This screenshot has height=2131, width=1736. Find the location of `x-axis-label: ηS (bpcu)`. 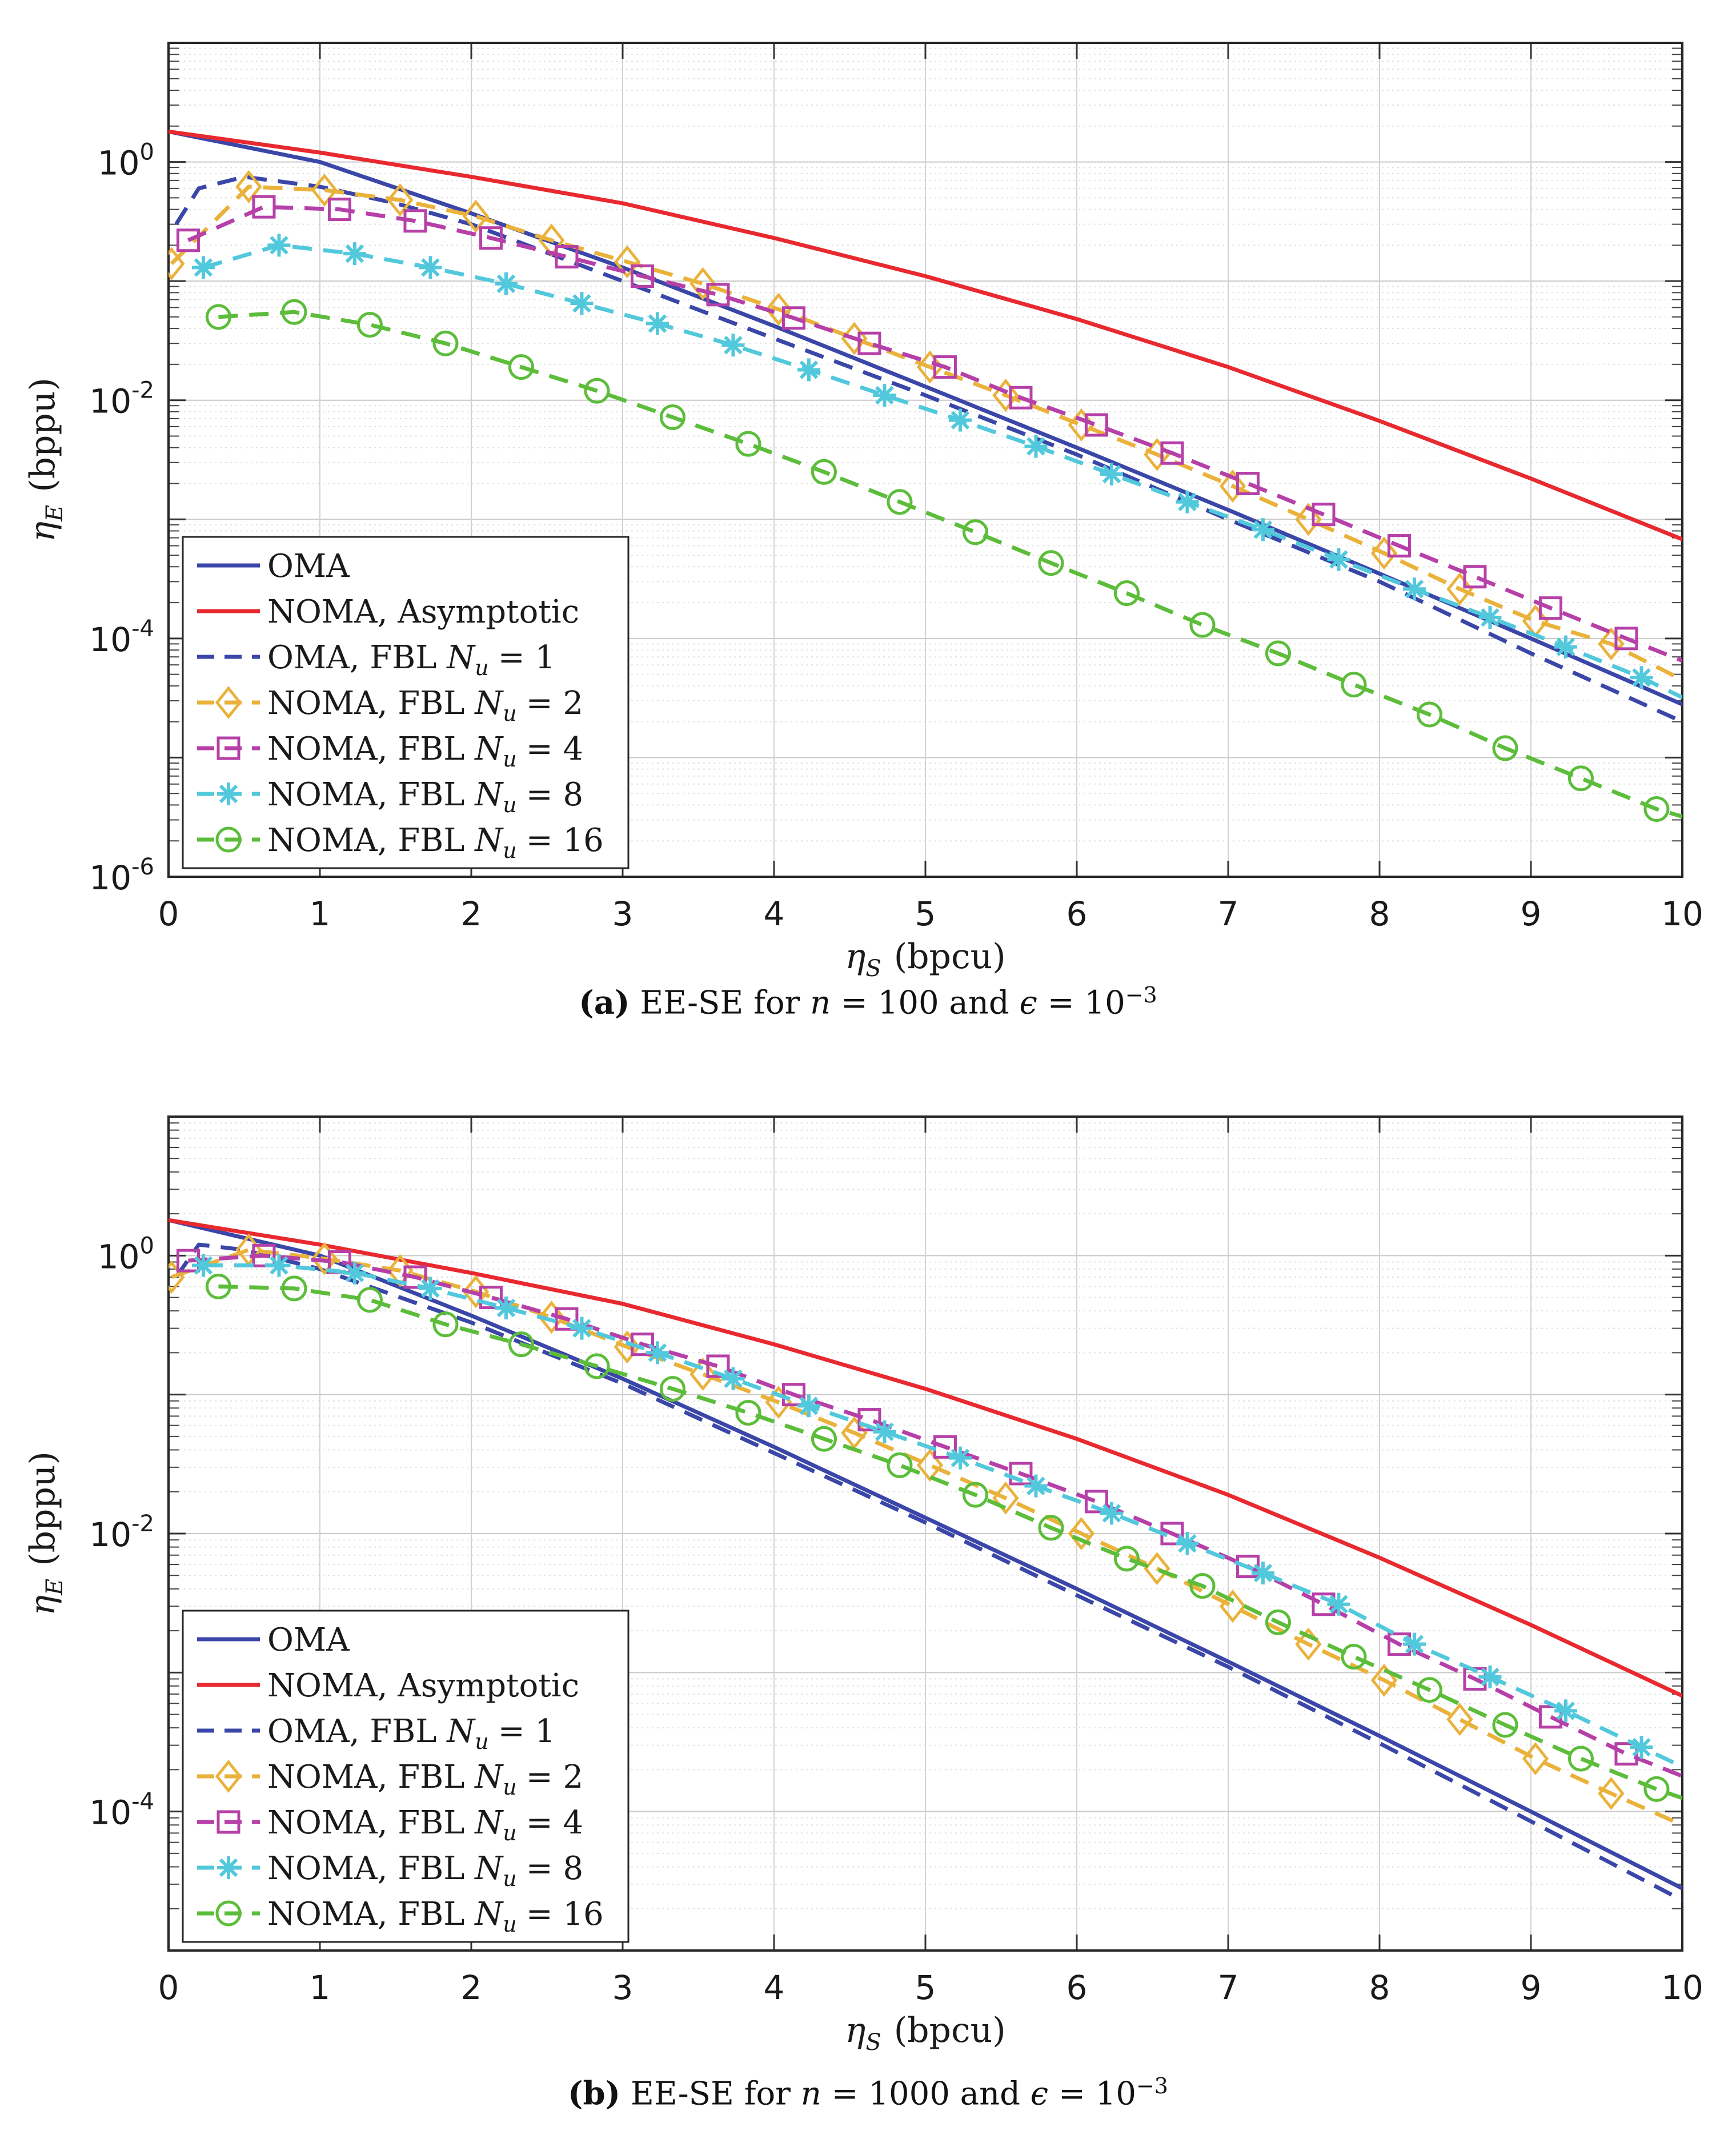

x-axis-label: ηS (bpcu) is located at coordinates (925, 2033).